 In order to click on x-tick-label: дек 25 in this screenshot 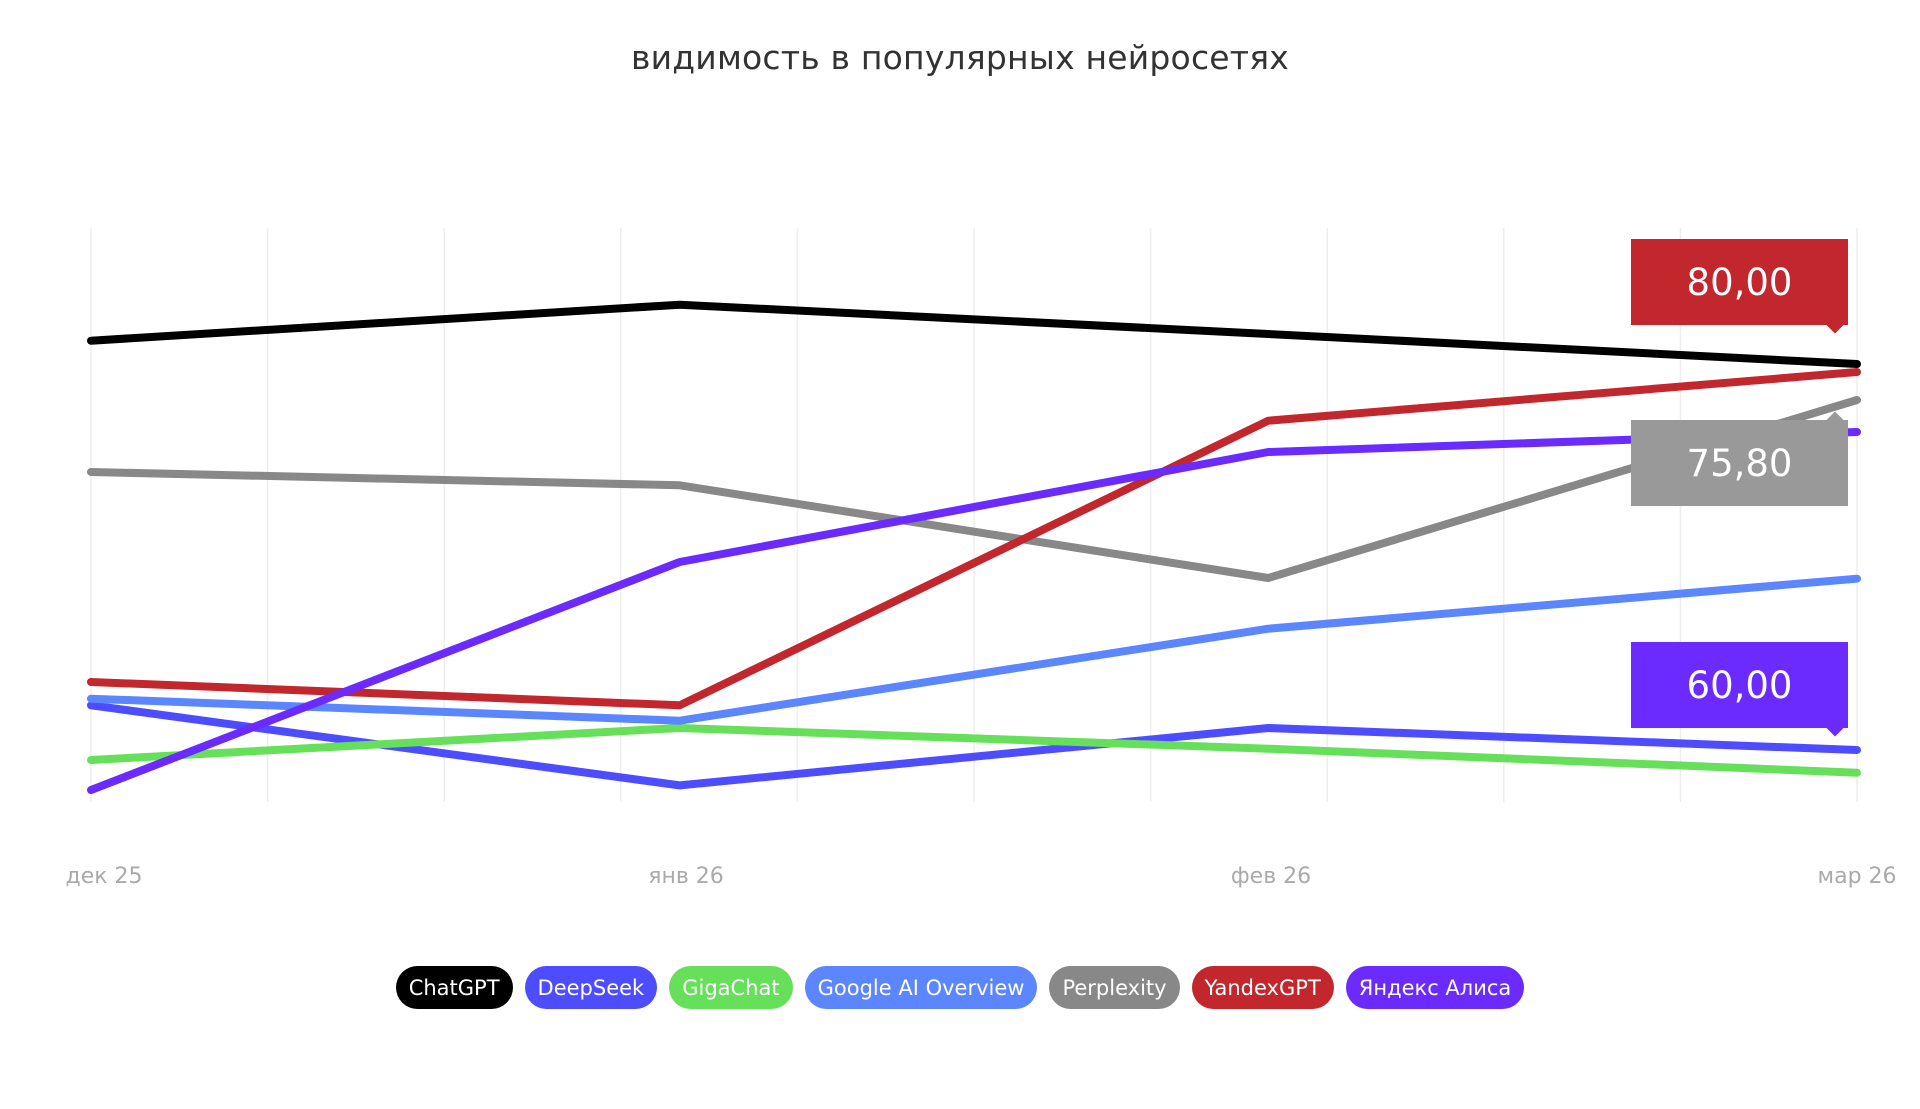, I will do `click(104, 876)`.